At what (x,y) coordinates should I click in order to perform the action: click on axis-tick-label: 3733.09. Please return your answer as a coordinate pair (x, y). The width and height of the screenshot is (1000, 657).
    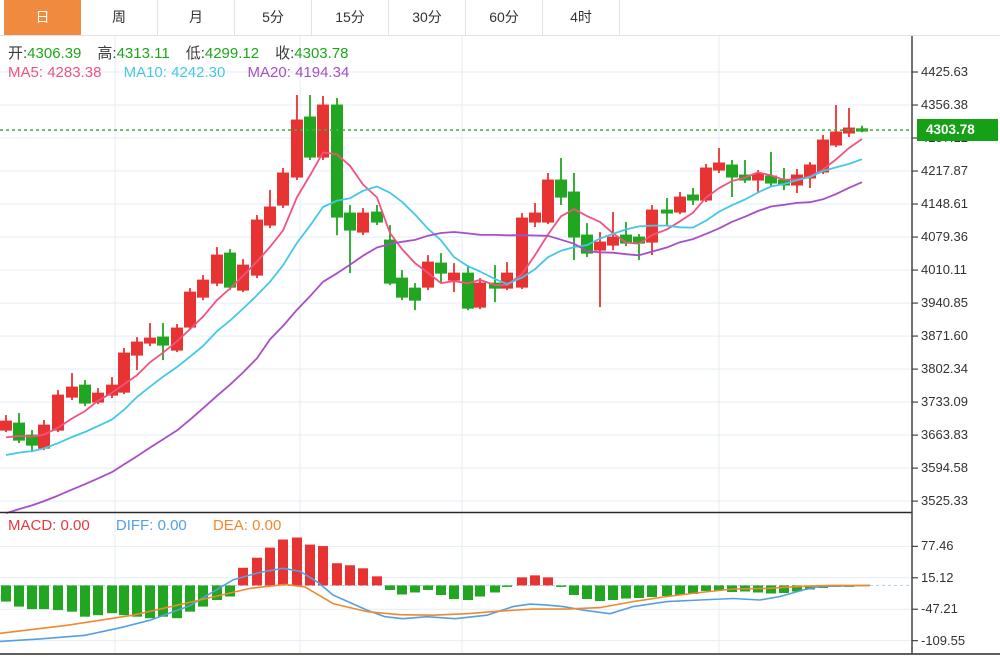
    Looking at the image, I should click on (944, 402).